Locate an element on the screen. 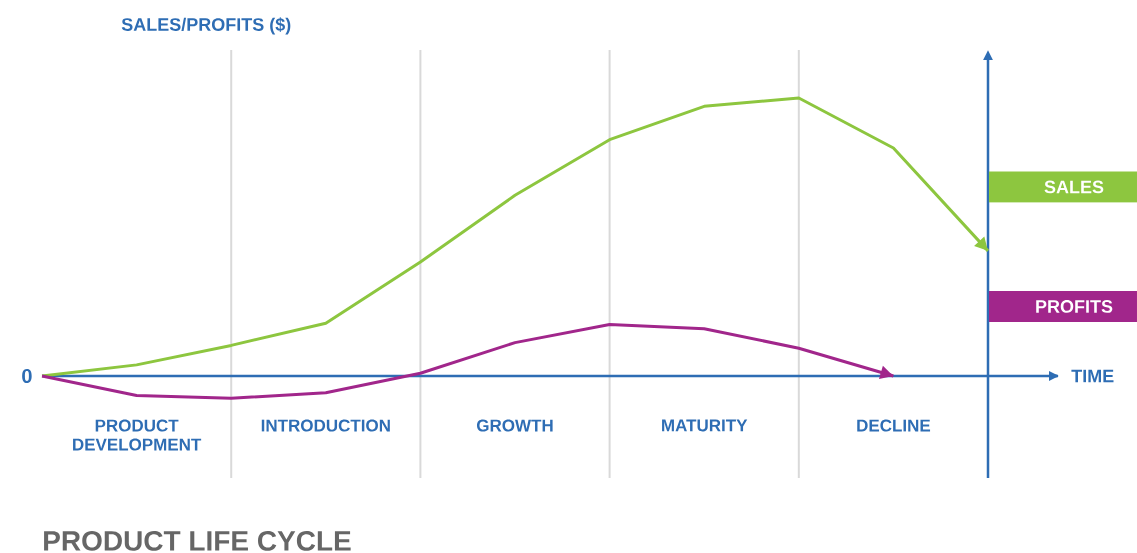 The height and width of the screenshot is (553, 1137). x-tick-label: GROWTH is located at coordinates (514, 425).